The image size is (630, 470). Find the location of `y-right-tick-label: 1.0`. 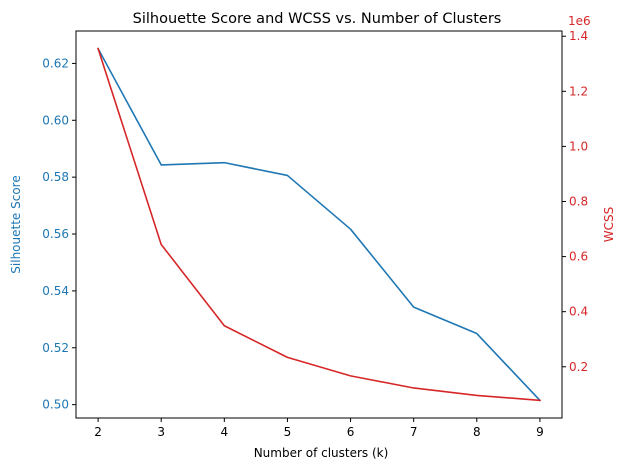

y-right-tick-label: 1.0 is located at coordinates (578, 146).